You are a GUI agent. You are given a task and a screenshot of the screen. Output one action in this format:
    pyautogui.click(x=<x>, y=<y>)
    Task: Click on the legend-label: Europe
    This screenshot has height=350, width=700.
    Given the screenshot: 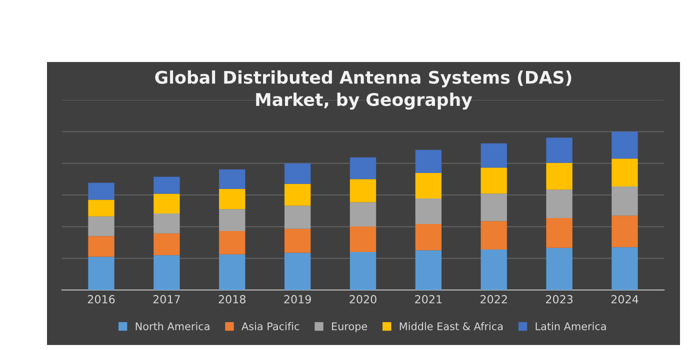 What is the action you would take?
    pyautogui.click(x=350, y=327)
    